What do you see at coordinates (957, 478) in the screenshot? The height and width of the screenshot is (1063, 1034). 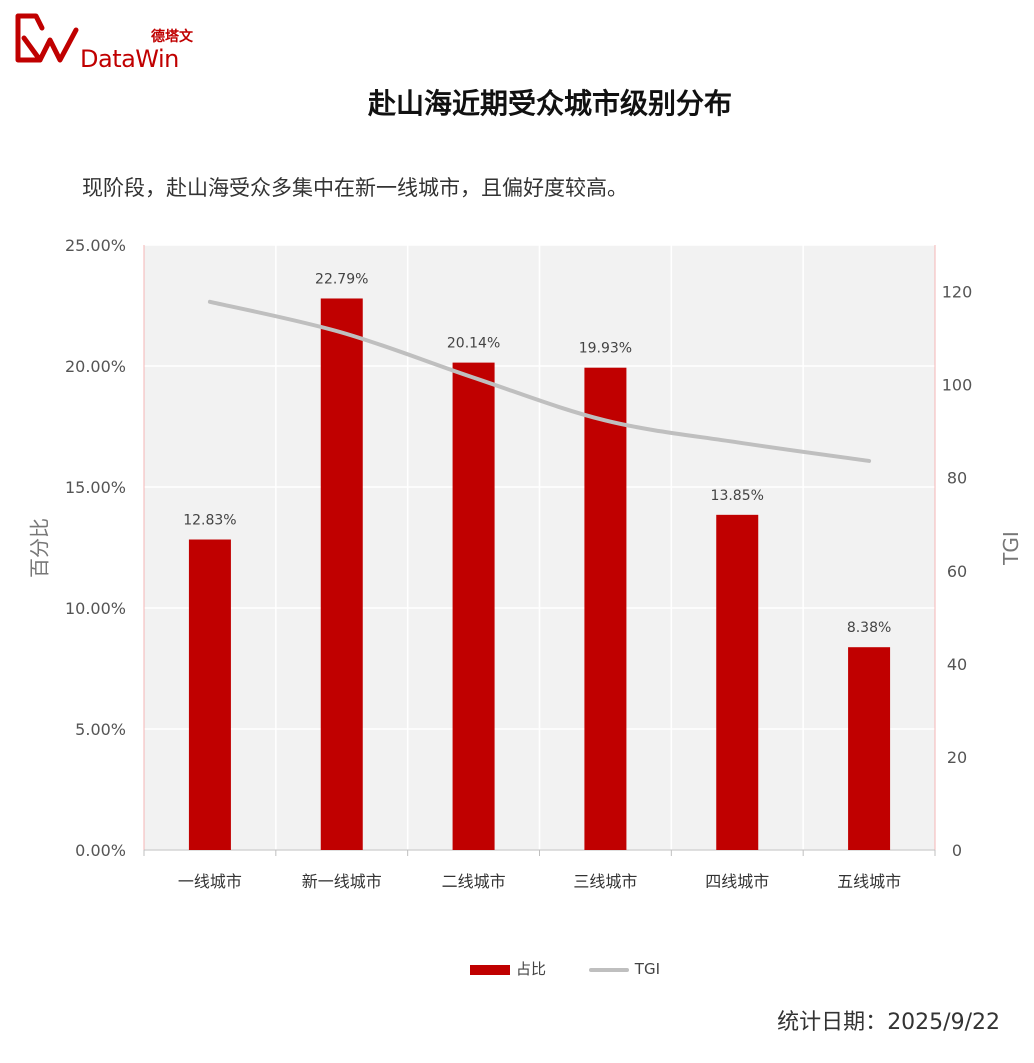 I see `y-tick-right: 80` at bounding box center [957, 478].